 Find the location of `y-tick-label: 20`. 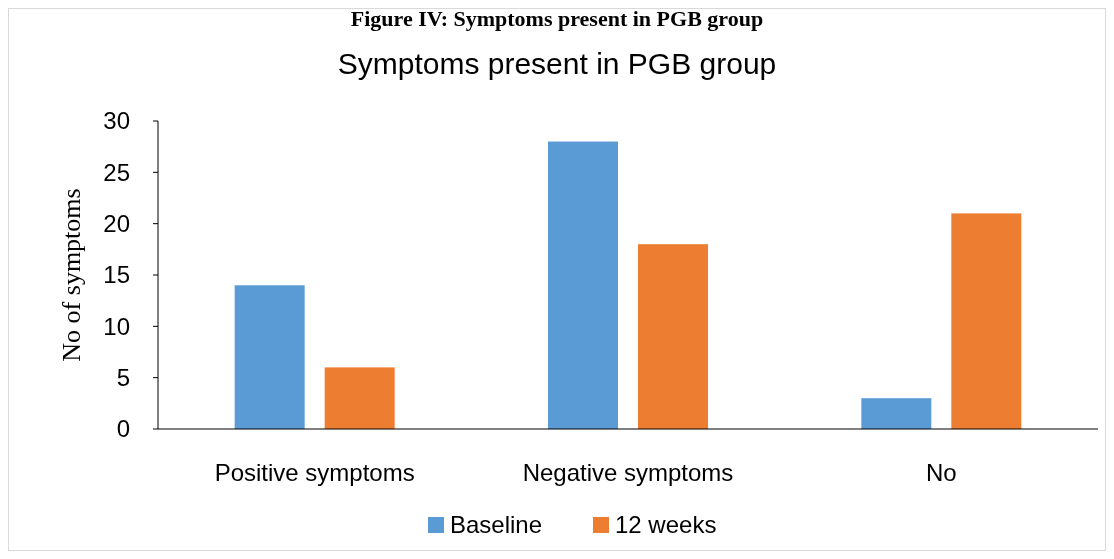

y-tick-label: 20 is located at coordinates (116, 224).